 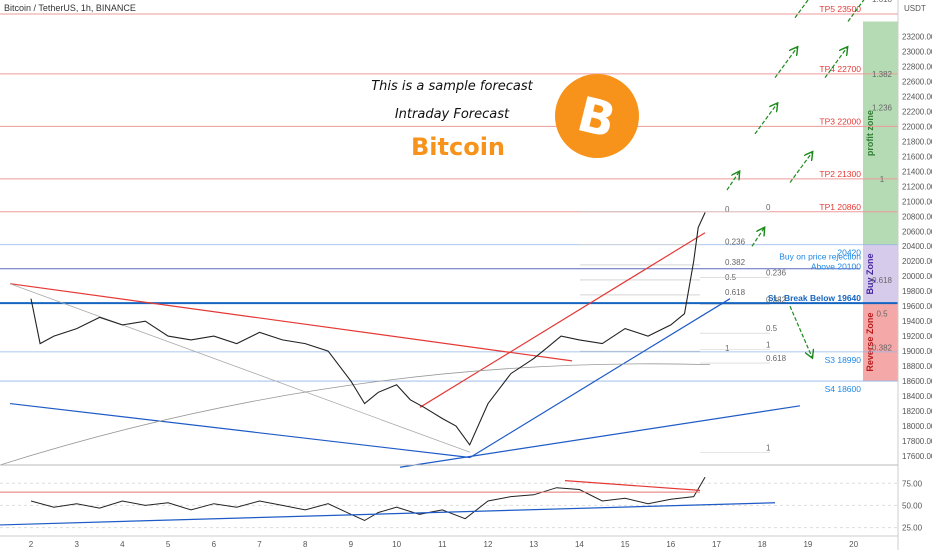 I want to click on fib-ext-label: 1, so click(x=882, y=179).